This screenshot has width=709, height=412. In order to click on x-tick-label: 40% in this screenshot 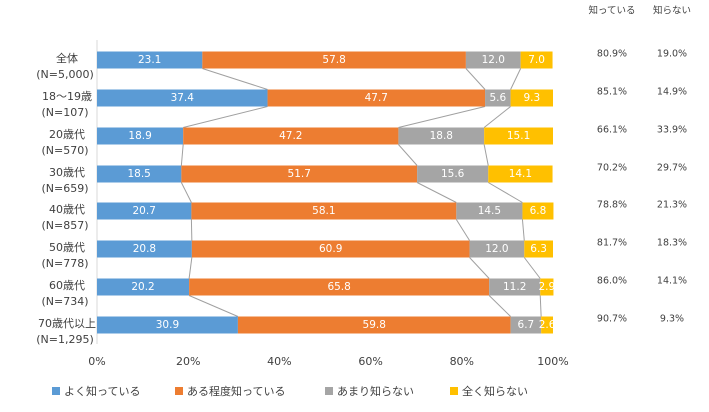, I will do `click(279, 361)`.